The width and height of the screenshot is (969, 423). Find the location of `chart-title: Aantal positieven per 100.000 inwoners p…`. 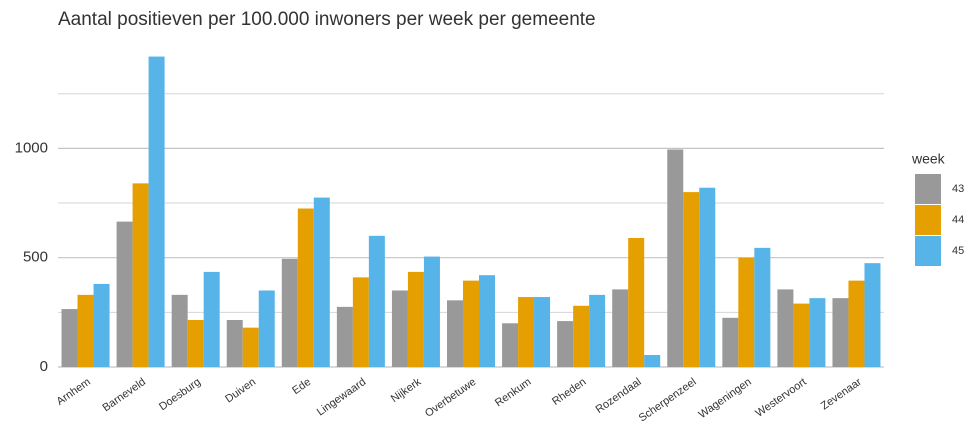

chart-title: Aantal positieven per 100.000 inwoners p… is located at coordinates (327, 19).